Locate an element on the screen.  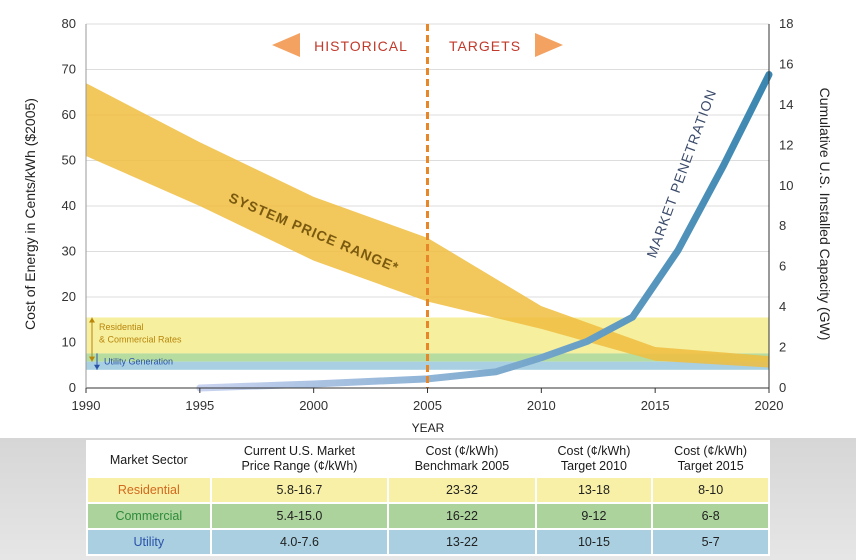
table-cell: 9-12 is located at coordinates (594, 516).